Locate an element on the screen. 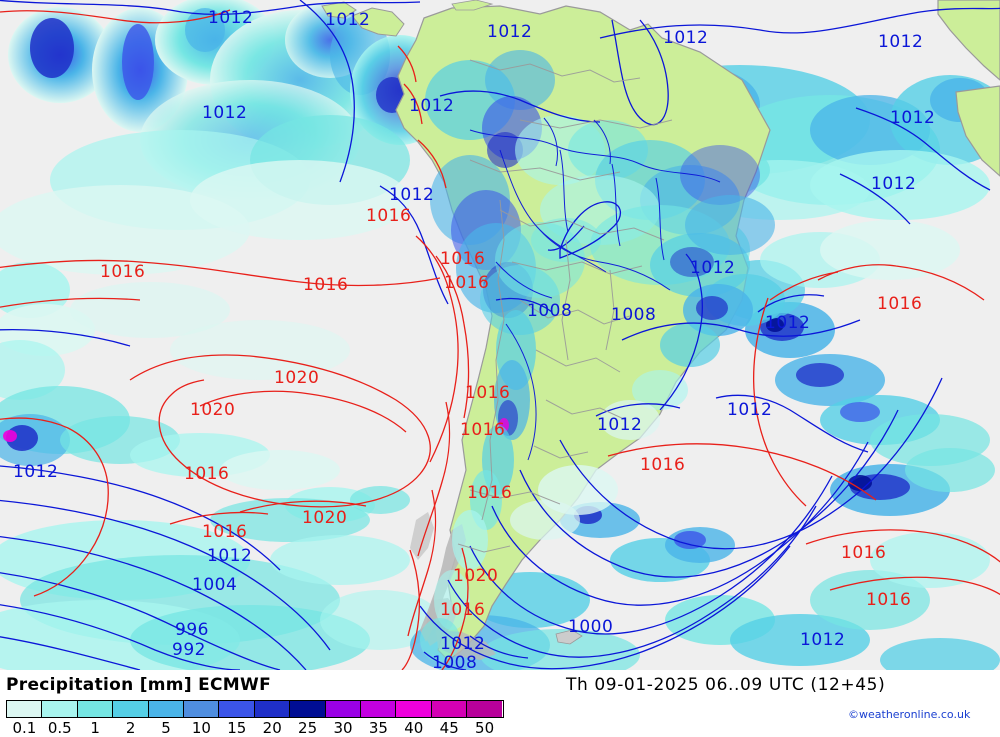 The height and width of the screenshot is (737, 1000). legend-tick-label: 20 is located at coordinates (272, 728).